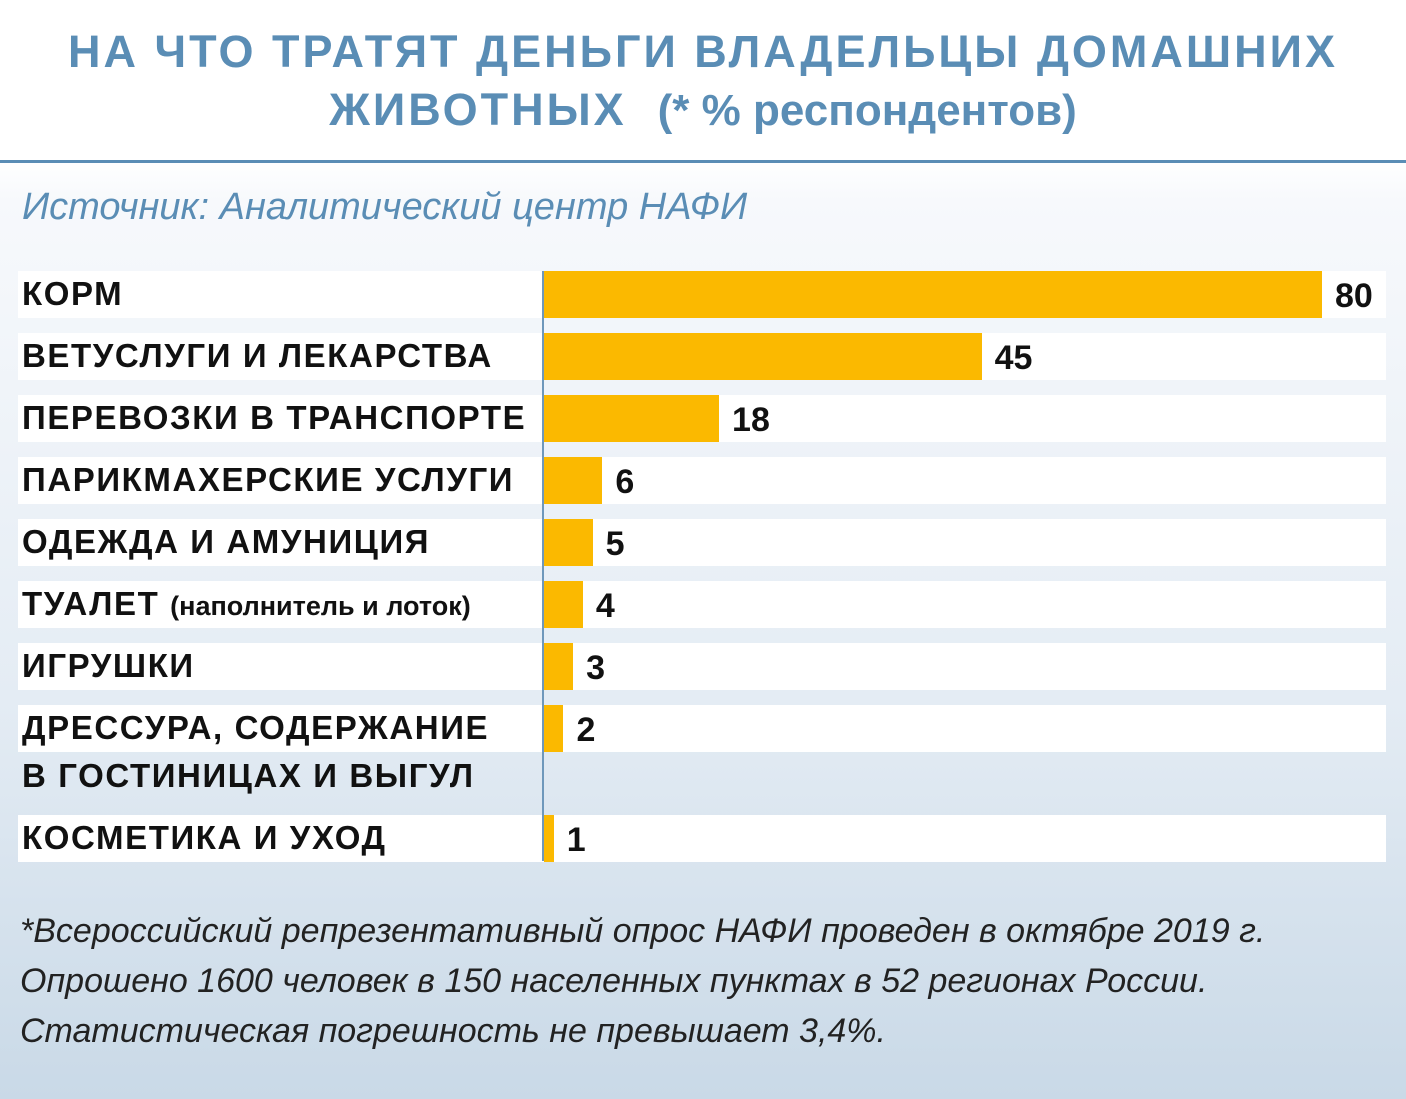  I want to click on category-label-text: ИГРУШКИ, so click(108, 665).